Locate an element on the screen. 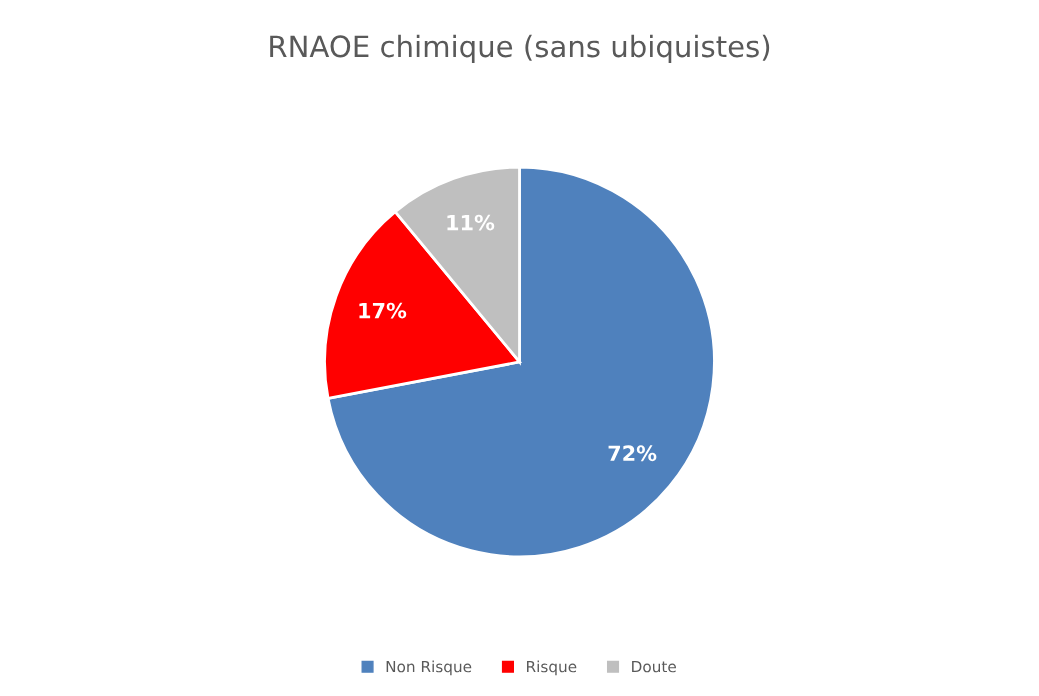 Image resolution: width=1039 pixels, height=696 pixels. legend-label: Doute is located at coordinates (654, 666).